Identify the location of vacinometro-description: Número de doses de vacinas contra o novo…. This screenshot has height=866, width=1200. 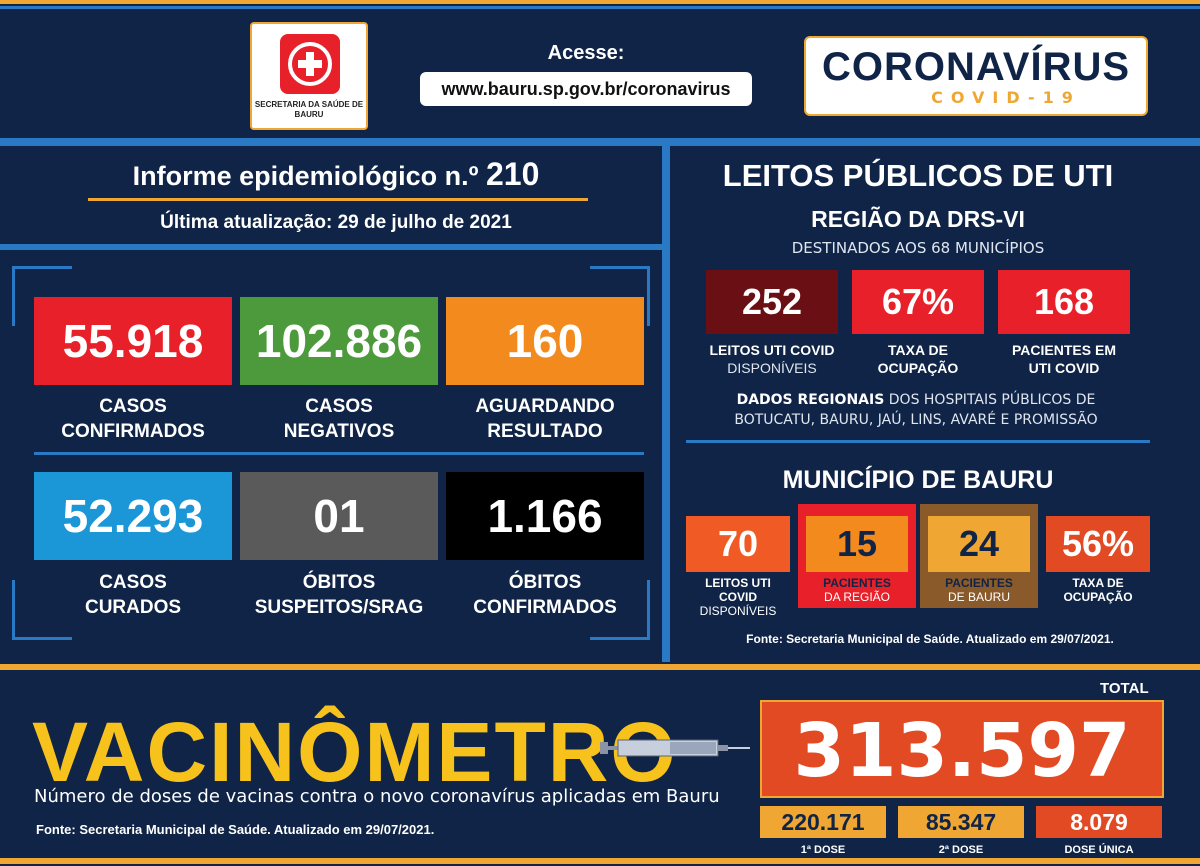
(377, 796).